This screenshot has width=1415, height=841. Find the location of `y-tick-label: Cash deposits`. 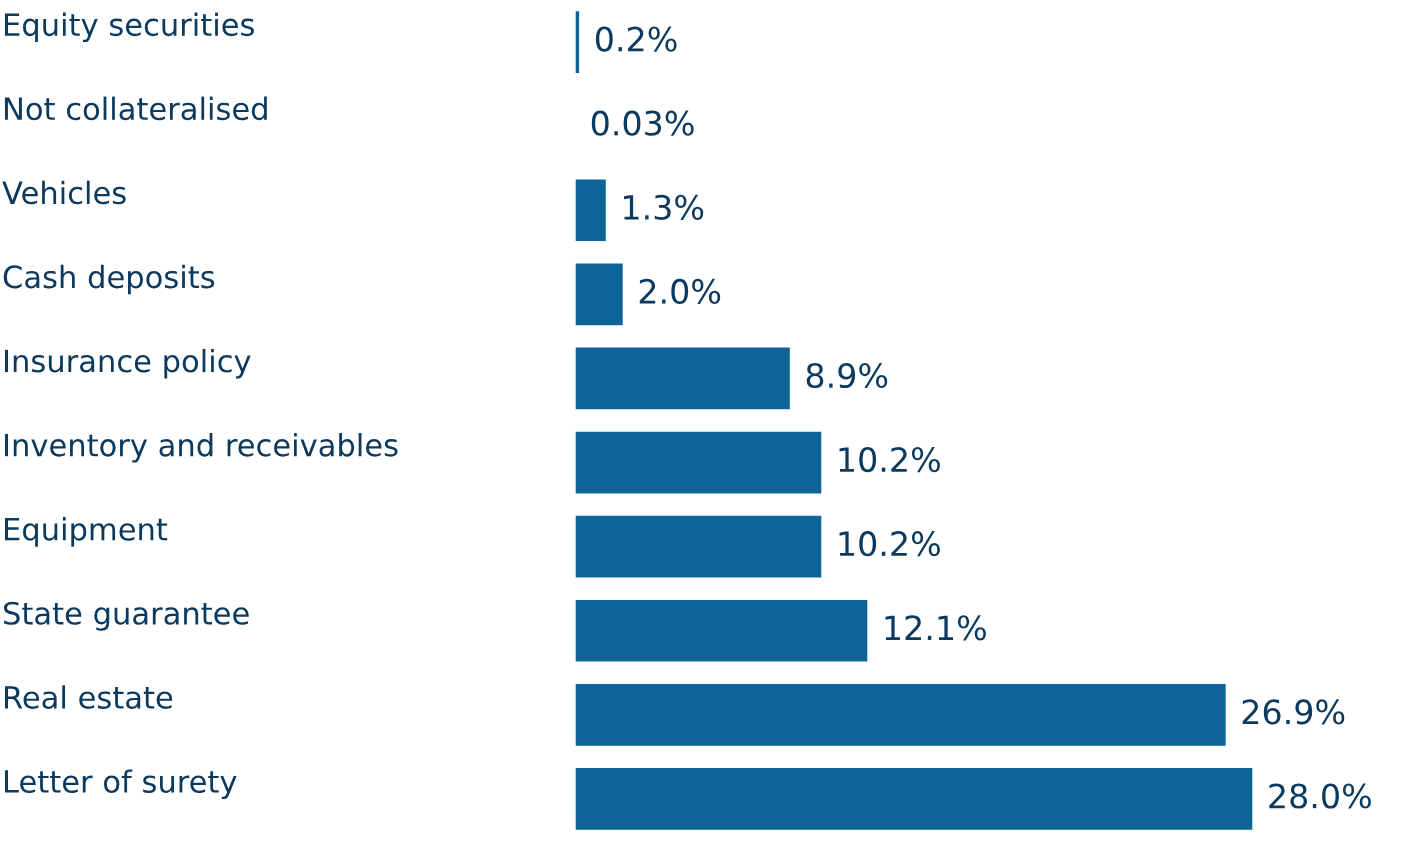

y-tick-label: Cash deposits is located at coordinates (109, 279).